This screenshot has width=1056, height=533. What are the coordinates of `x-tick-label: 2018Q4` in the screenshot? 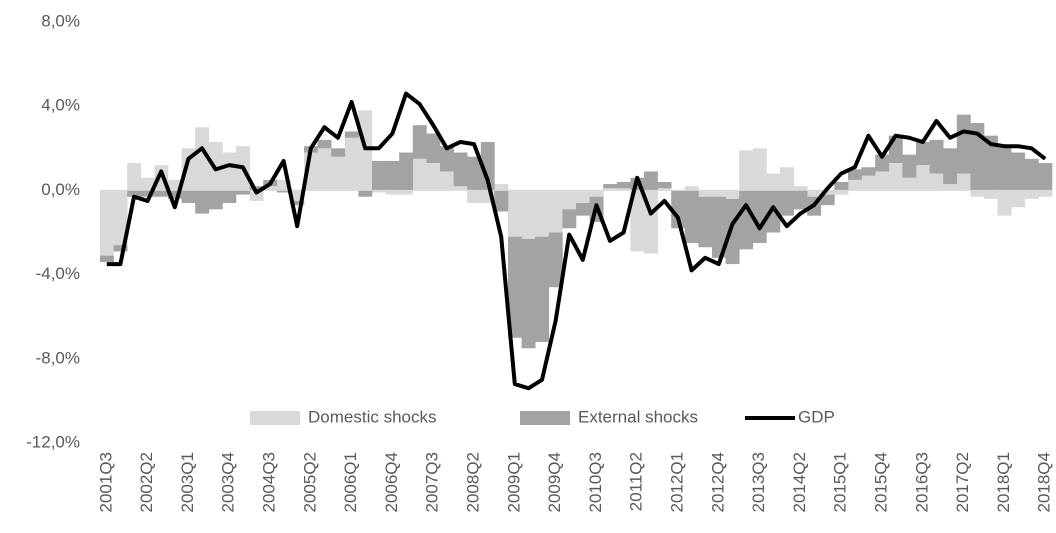 It's located at (1044, 482).